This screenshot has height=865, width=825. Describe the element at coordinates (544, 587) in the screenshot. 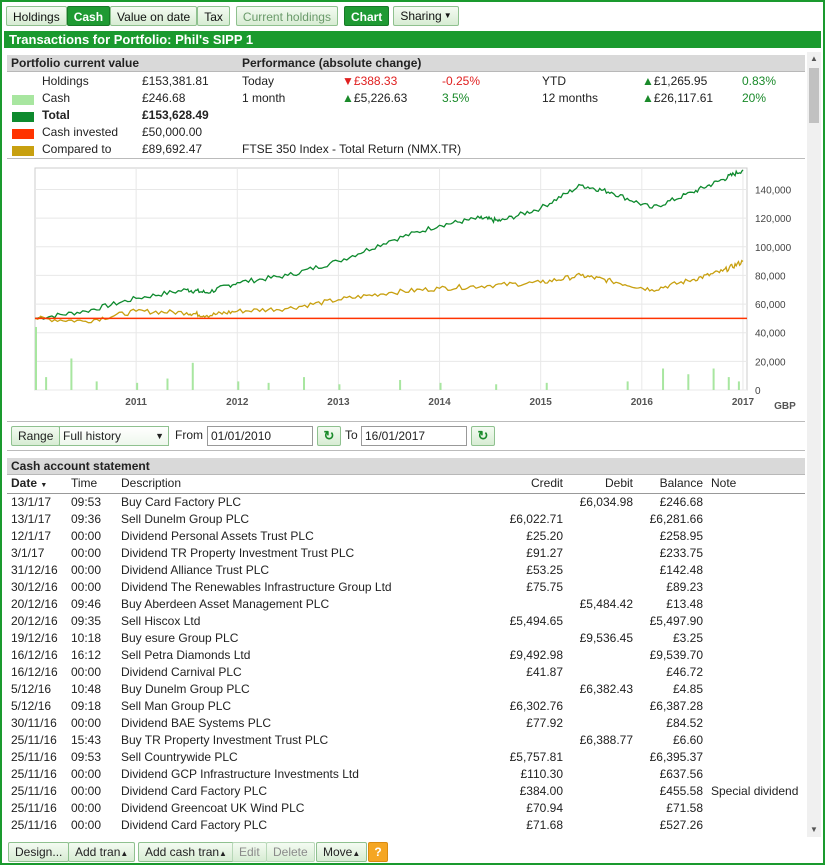

I see `row-credit: £75.75` at that location.